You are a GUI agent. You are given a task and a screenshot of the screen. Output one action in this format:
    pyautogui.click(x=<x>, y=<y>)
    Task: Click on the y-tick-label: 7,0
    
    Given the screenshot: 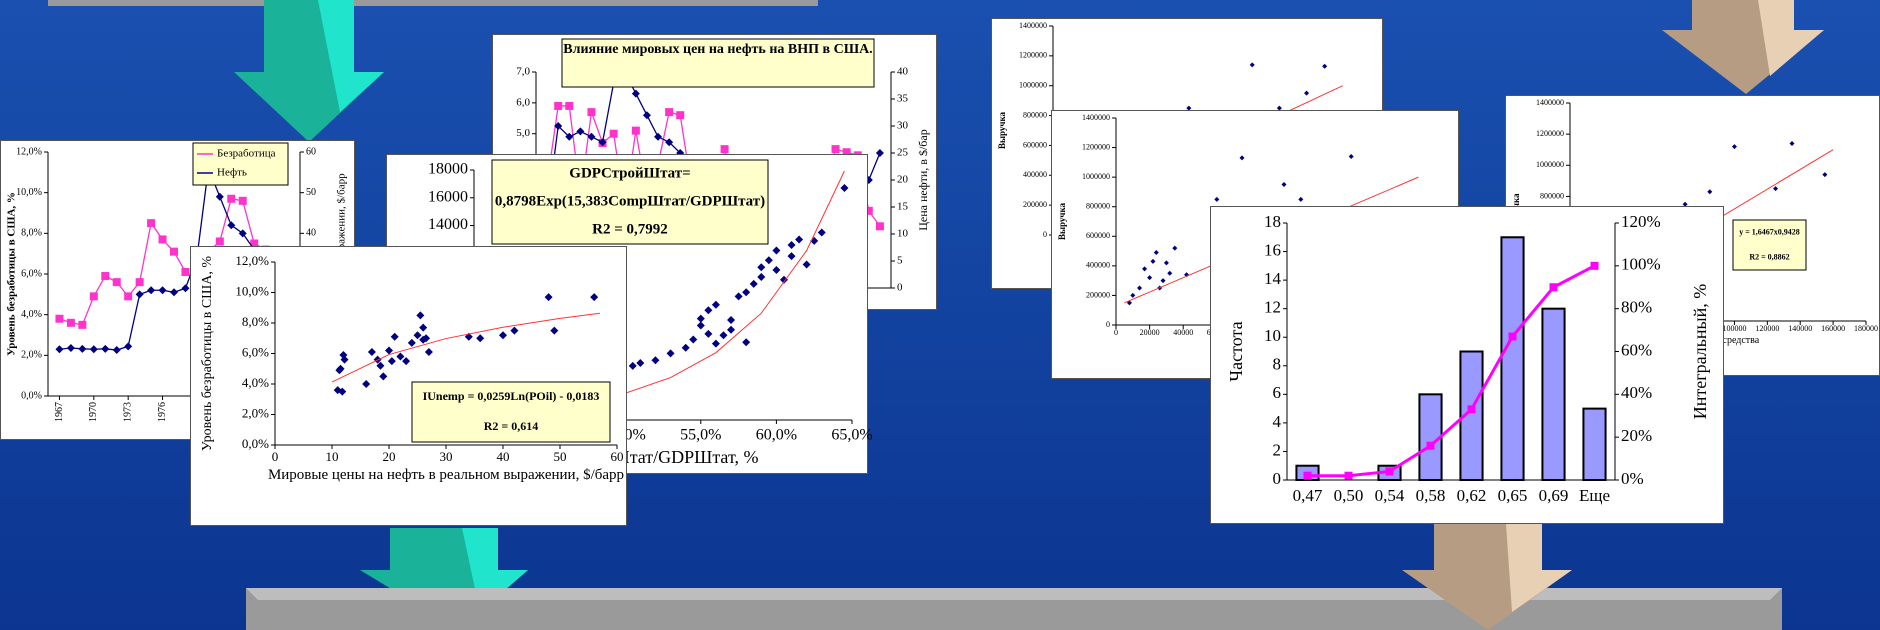 What is the action you would take?
    pyautogui.click(x=523, y=72)
    